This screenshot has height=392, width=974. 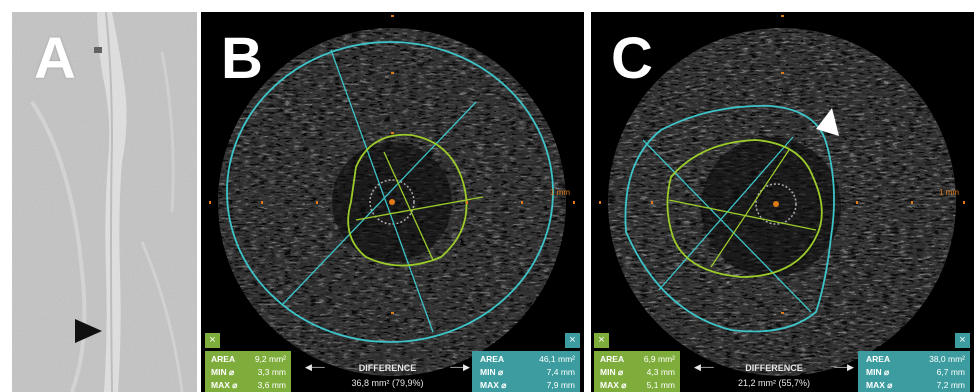 What do you see at coordinates (774, 383) in the screenshot?
I see `difference-value: 21,2 mm² (55,7%)` at bounding box center [774, 383].